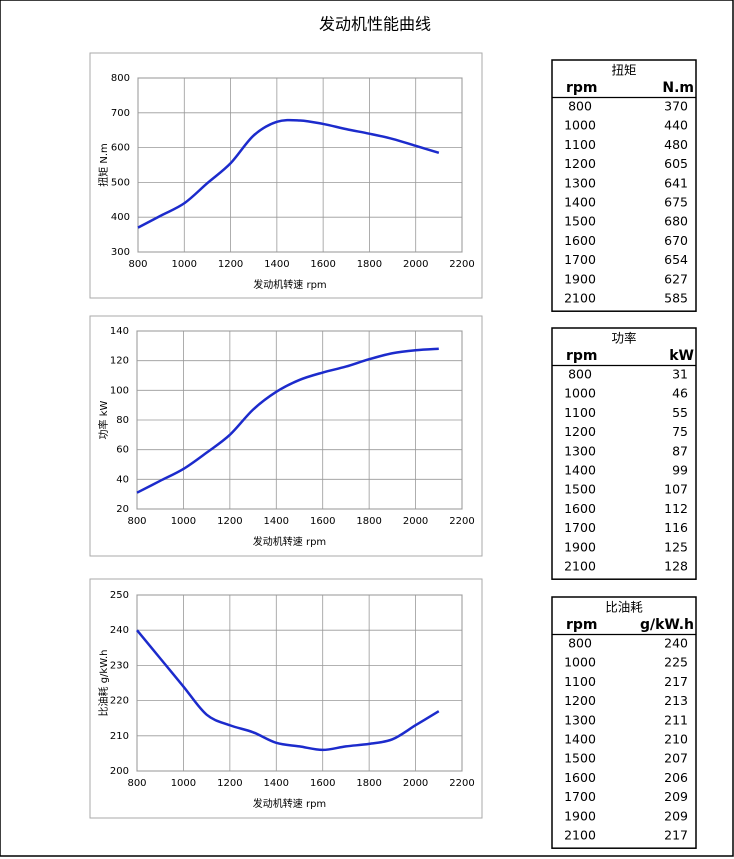  I want to click on table-cell: 585, so click(676, 298).